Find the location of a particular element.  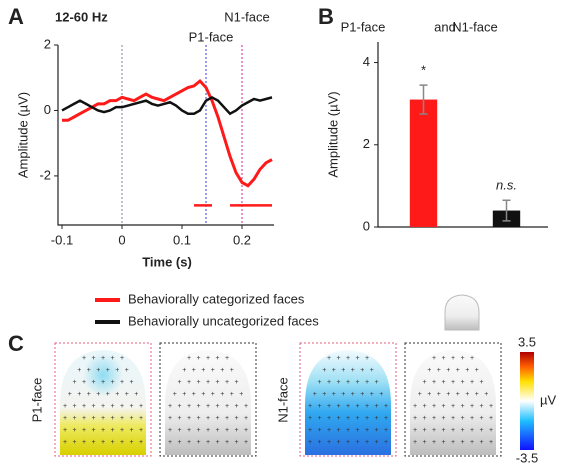

value-label: * is located at coordinates (423, 70).